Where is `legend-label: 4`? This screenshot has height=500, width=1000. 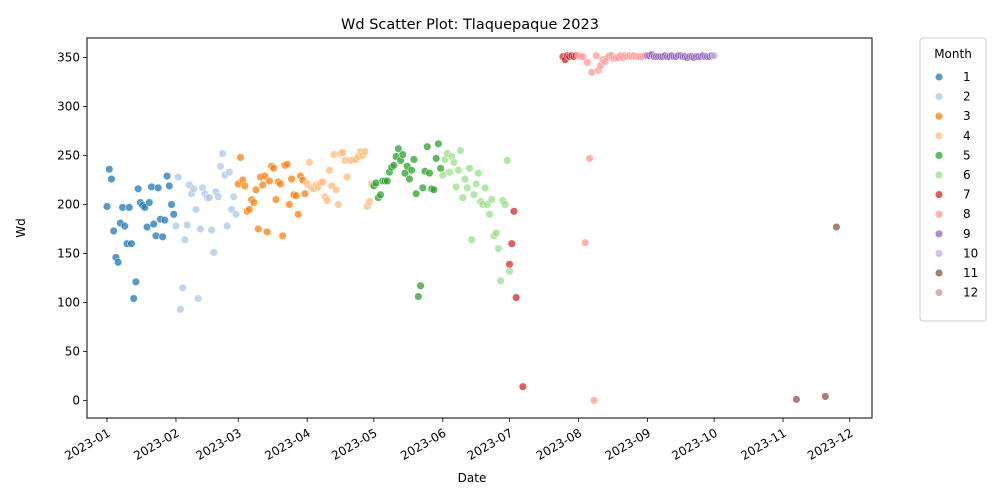
legend-label: 4 is located at coordinates (967, 136).